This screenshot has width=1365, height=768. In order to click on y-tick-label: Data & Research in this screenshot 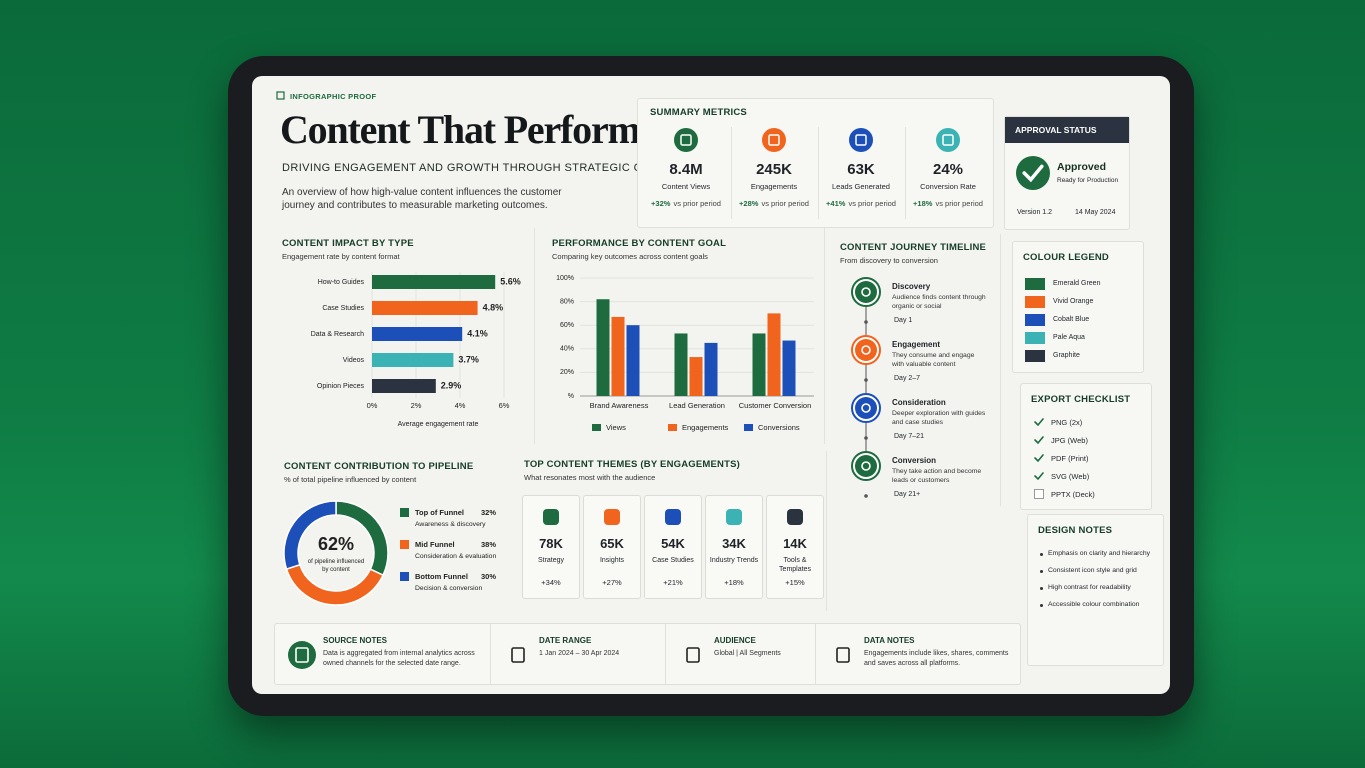, I will do `click(337, 334)`.